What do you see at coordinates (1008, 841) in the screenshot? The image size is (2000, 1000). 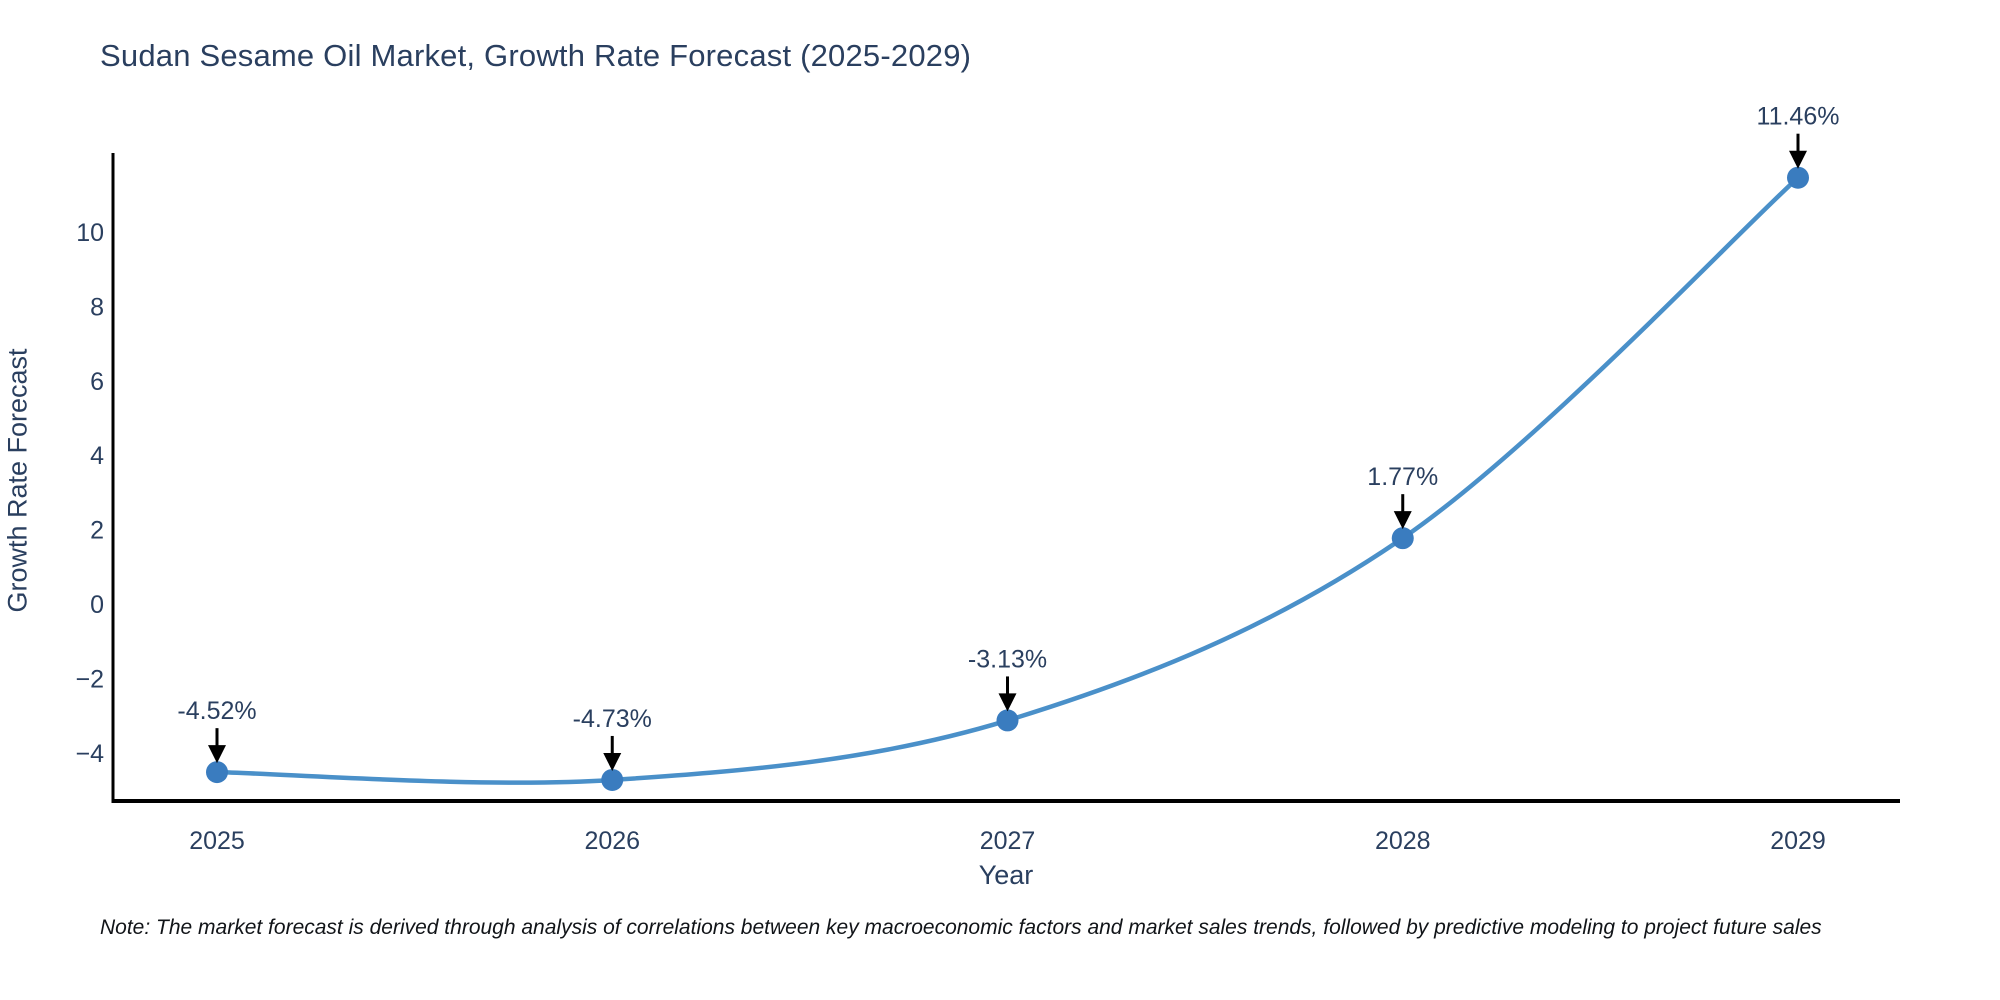 I see `x-tick-label: 2027` at bounding box center [1008, 841].